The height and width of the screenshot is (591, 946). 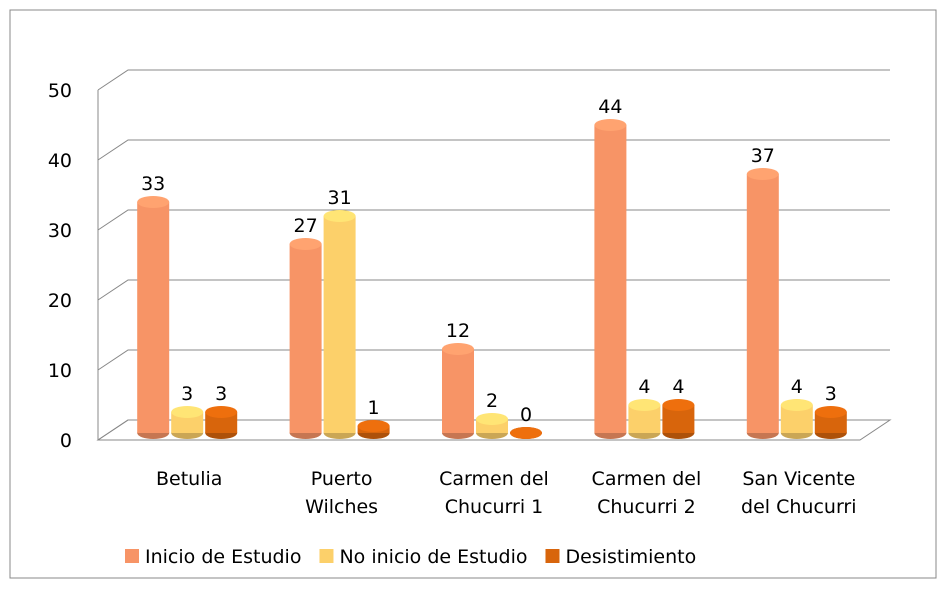 What do you see at coordinates (60, 371) in the screenshot?
I see `y-tick-label: 10` at bounding box center [60, 371].